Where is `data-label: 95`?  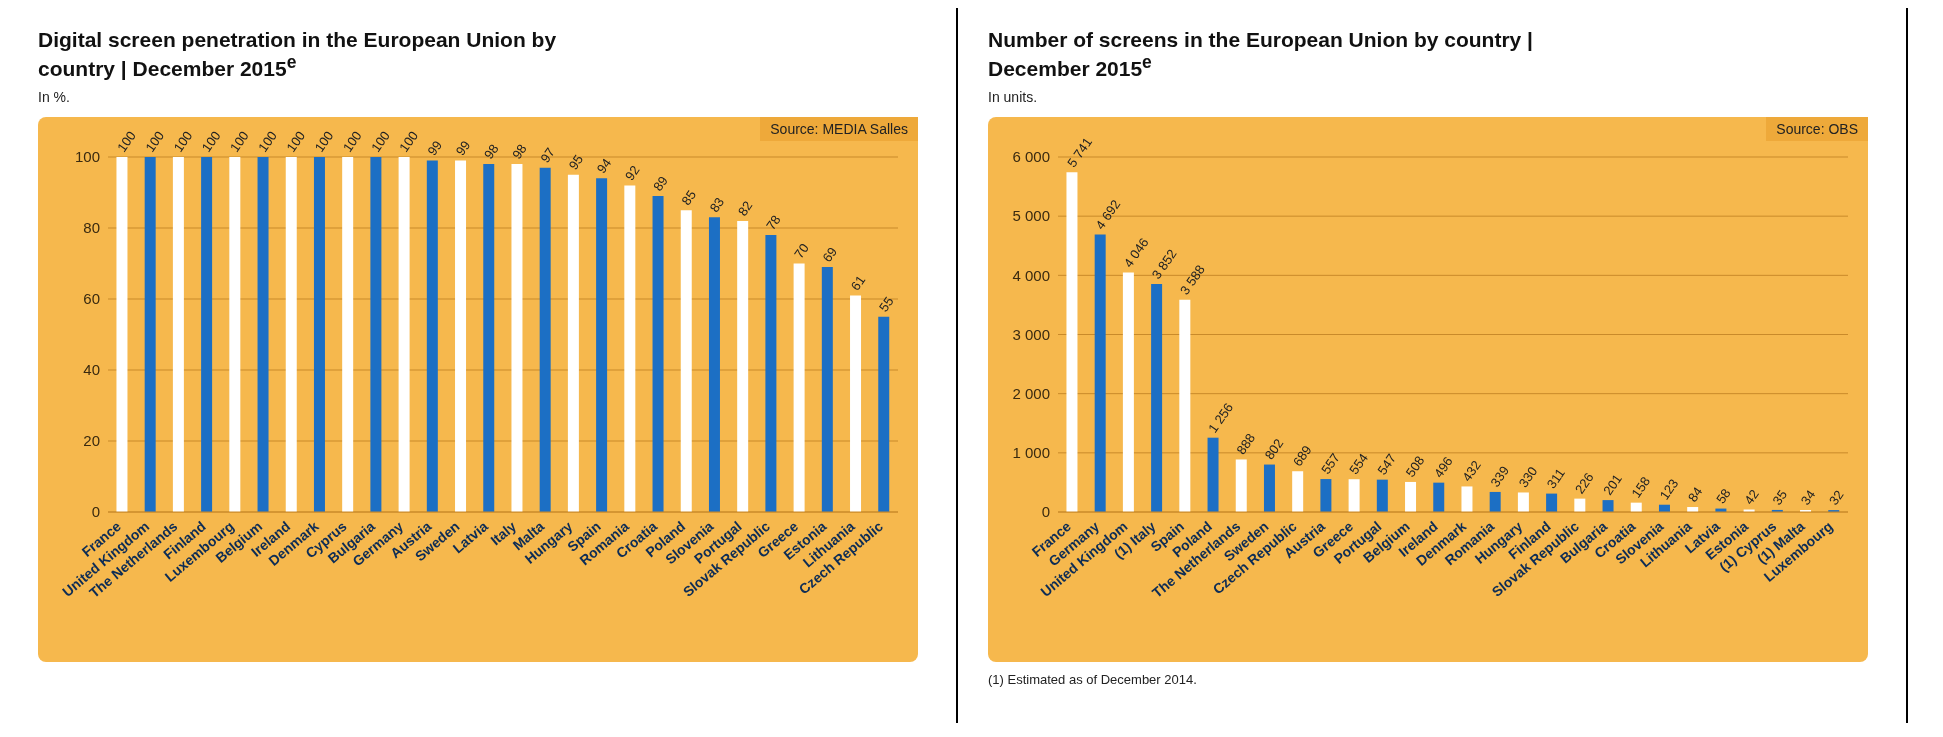
data-label: 95 is located at coordinates (576, 162).